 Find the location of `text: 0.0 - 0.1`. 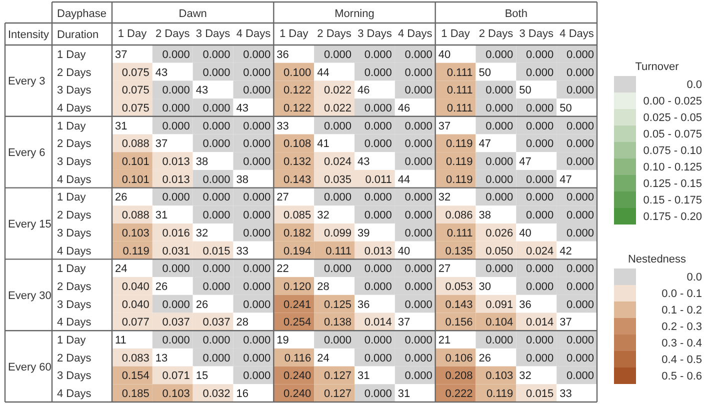

text: 0.0 - 0.1 is located at coordinates (682, 294).